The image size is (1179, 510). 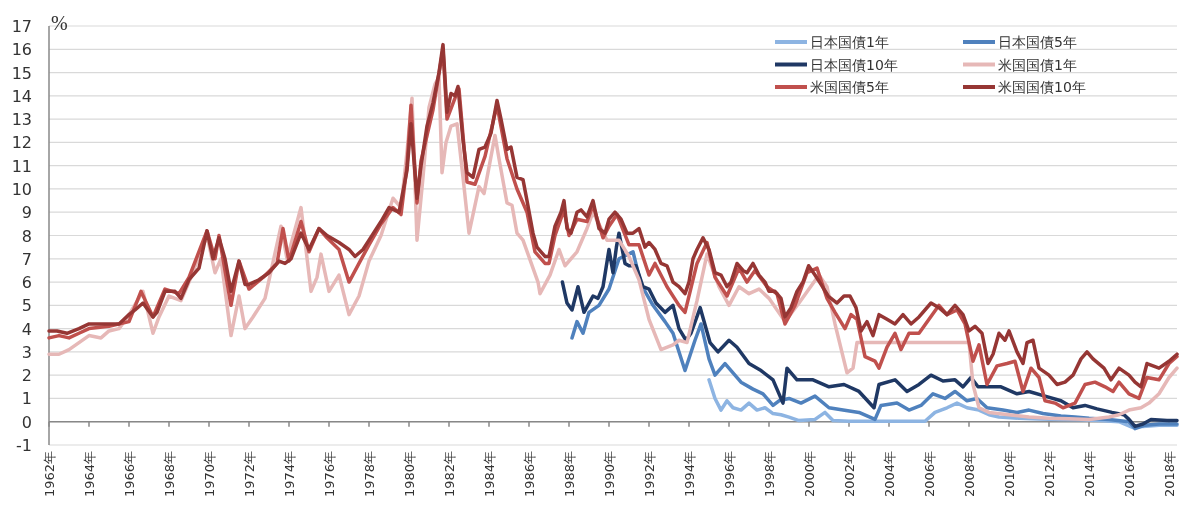 What do you see at coordinates (21, 26) in the screenshot?
I see `y-tick-label: 17` at bounding box center [21, 26].